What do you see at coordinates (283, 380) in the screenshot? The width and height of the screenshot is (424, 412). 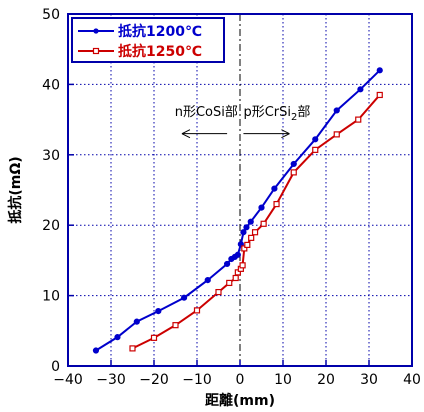 I see `x-tick-label-5: 10` at bounding box center [283, 380].